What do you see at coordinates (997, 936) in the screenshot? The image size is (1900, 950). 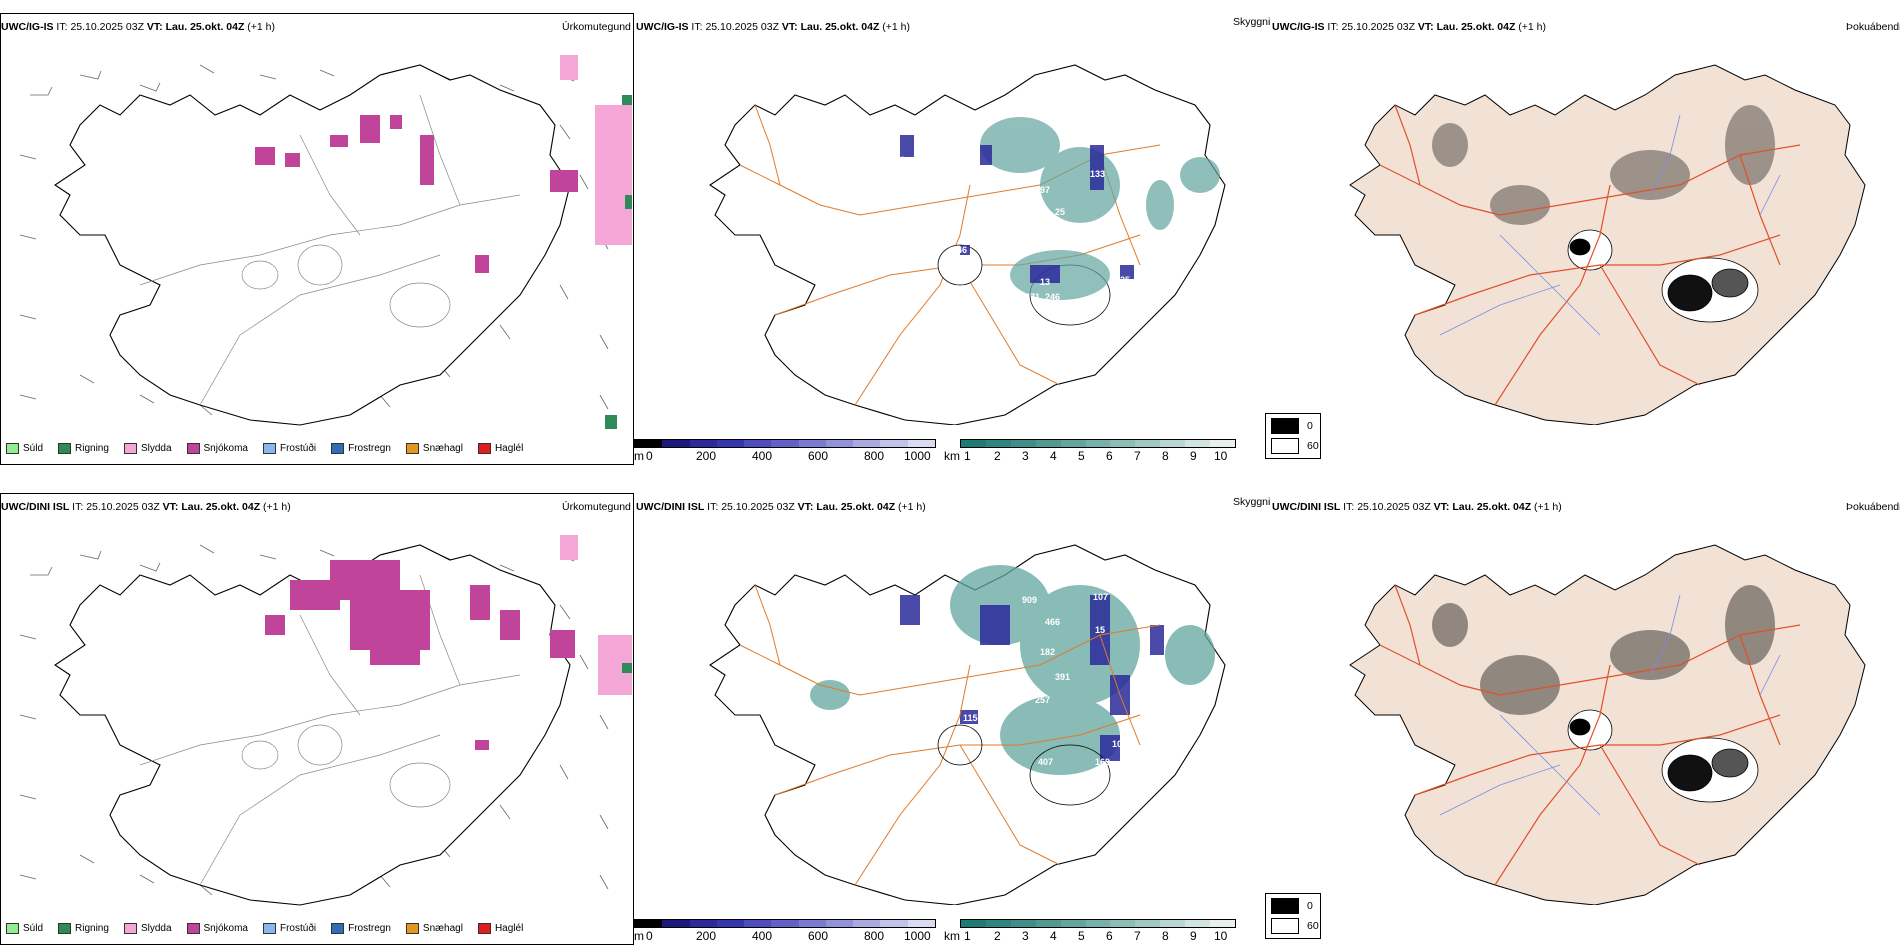 I see `colorbar-tick: 2` at bounding box center [997, 936].